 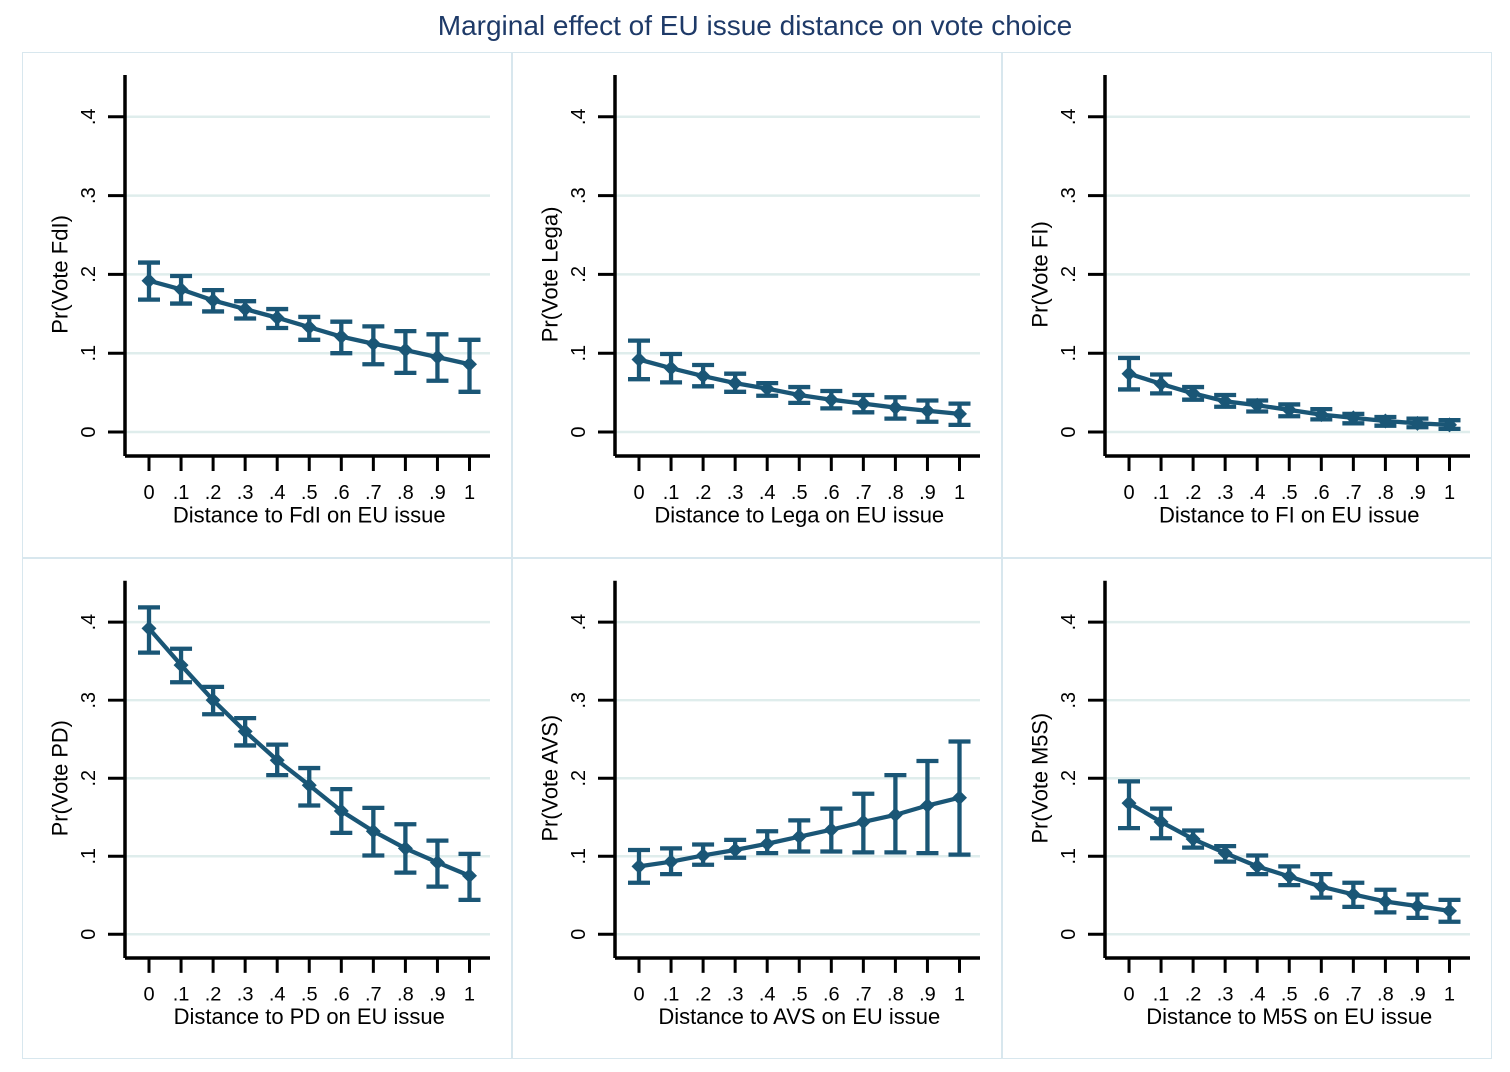 What do you see at coordinates (309, 1016) in the screenshot?
I see `x-axis-title-text: Distance to PD on EU issue` at bounding box center [309, 1016].